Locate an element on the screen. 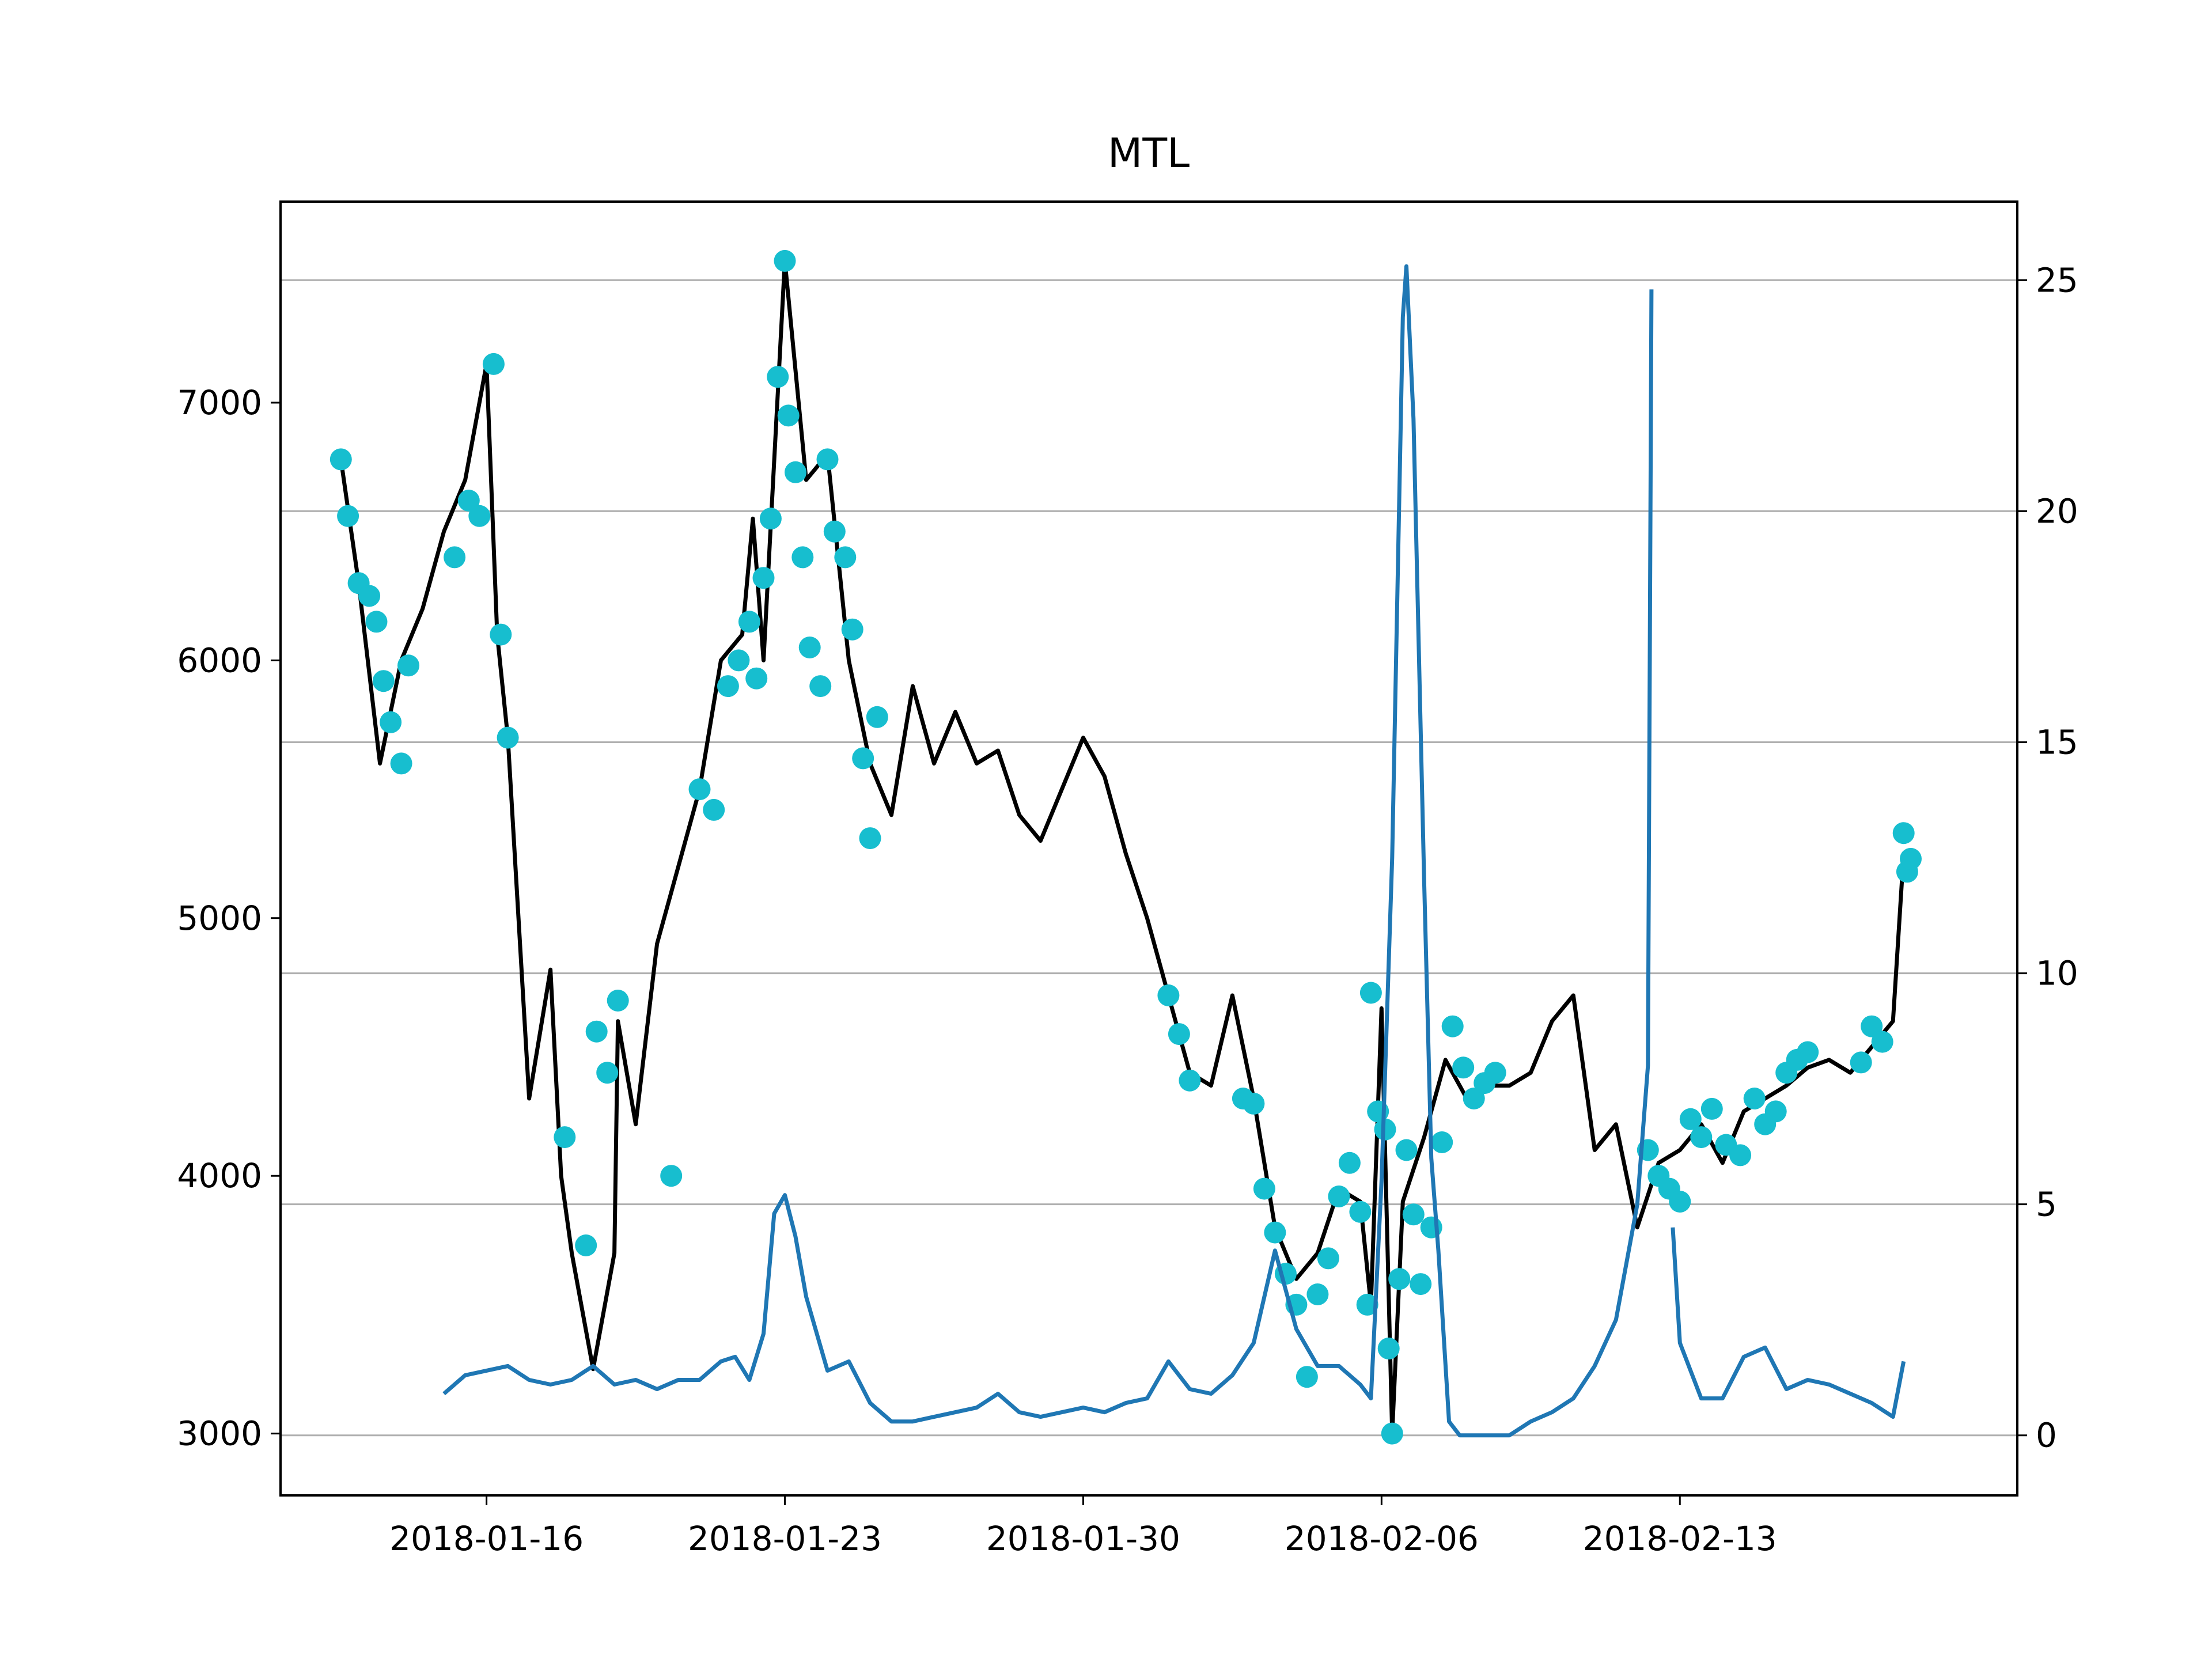  y-left-tick-label: 4000 is located at coordinates (219, 1175).